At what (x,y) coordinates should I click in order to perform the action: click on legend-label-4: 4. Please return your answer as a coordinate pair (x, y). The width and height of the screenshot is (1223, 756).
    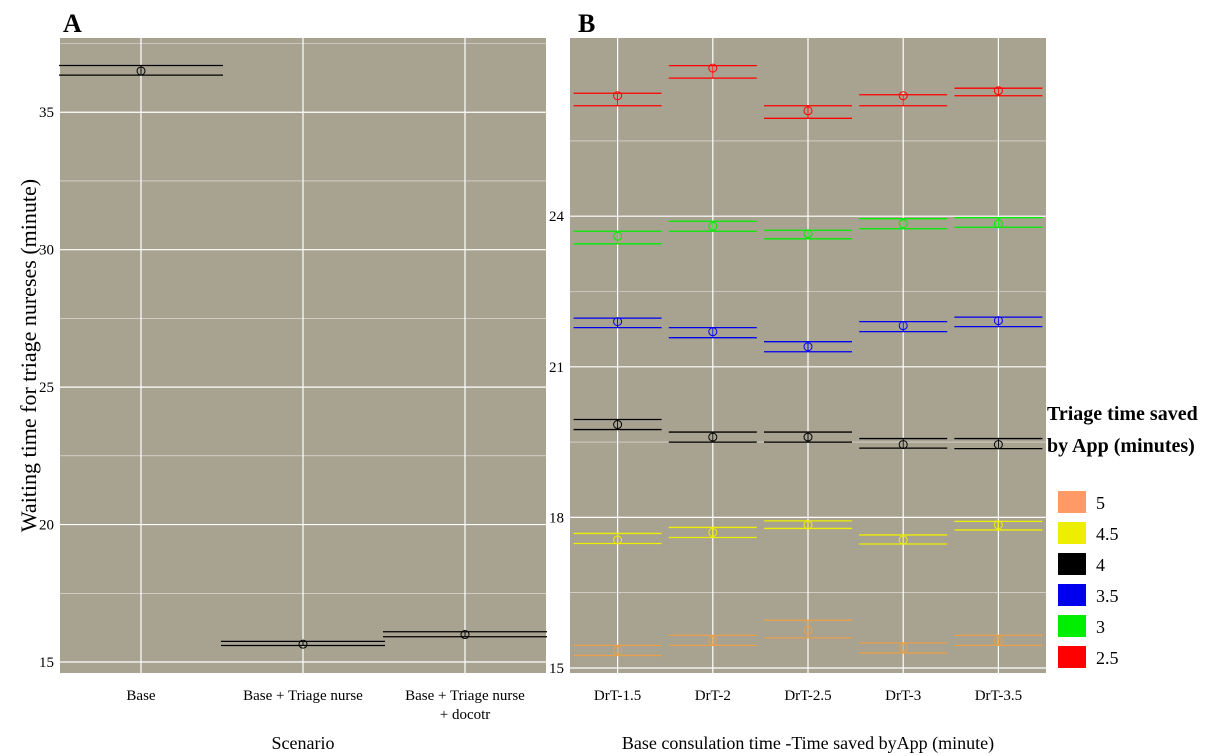
    Looking at the image, I should click on (1100, 565).